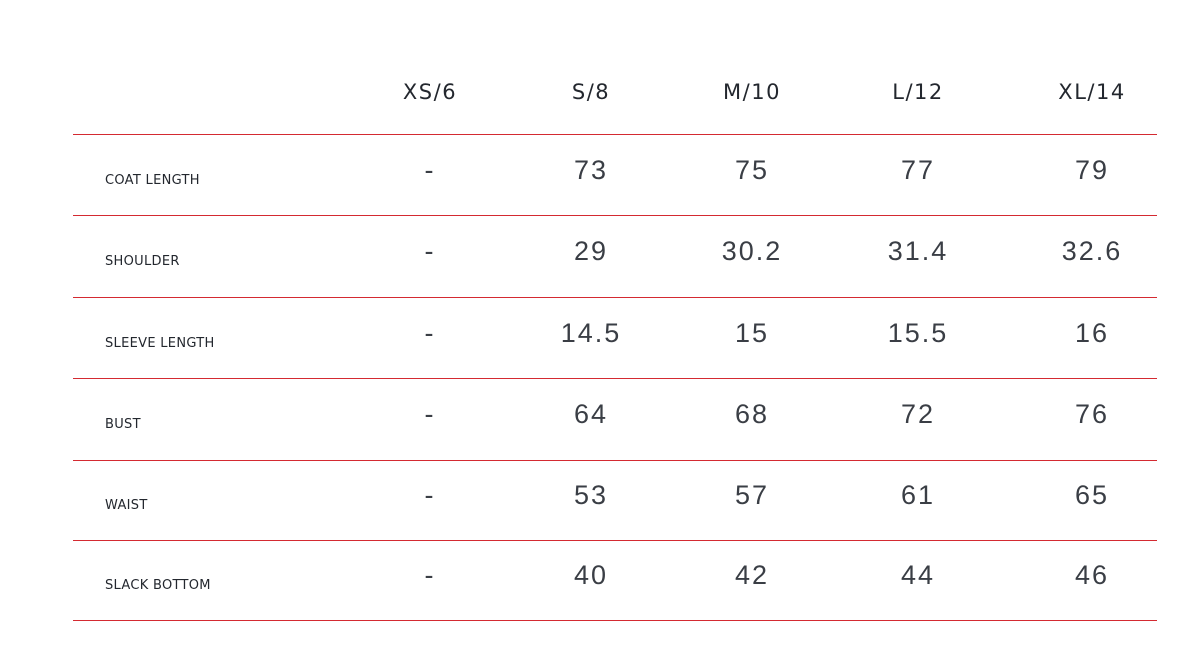 This screenshot has width=1200, height=646. What do you see at coordinates (591, 414) in the screenshot?
I see `table-cell: 64` at bounding box center [591, 414].